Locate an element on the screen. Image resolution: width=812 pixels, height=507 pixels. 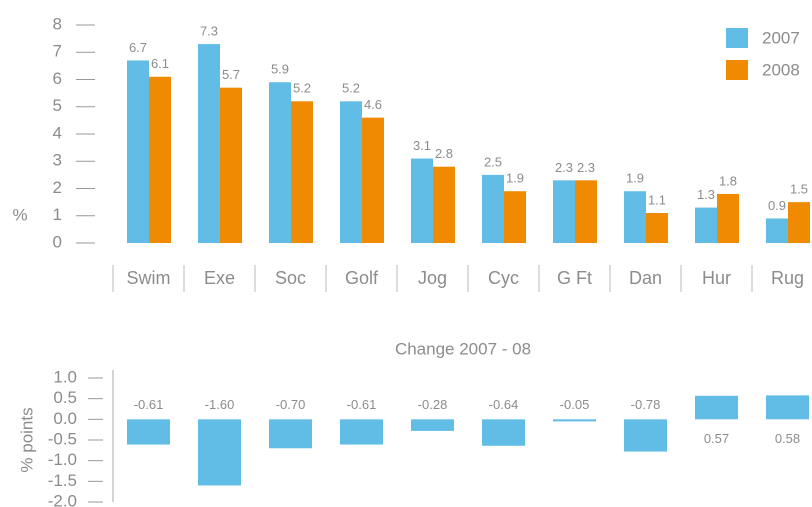
data-label: 7.3 is located at coordinates (209, 31).